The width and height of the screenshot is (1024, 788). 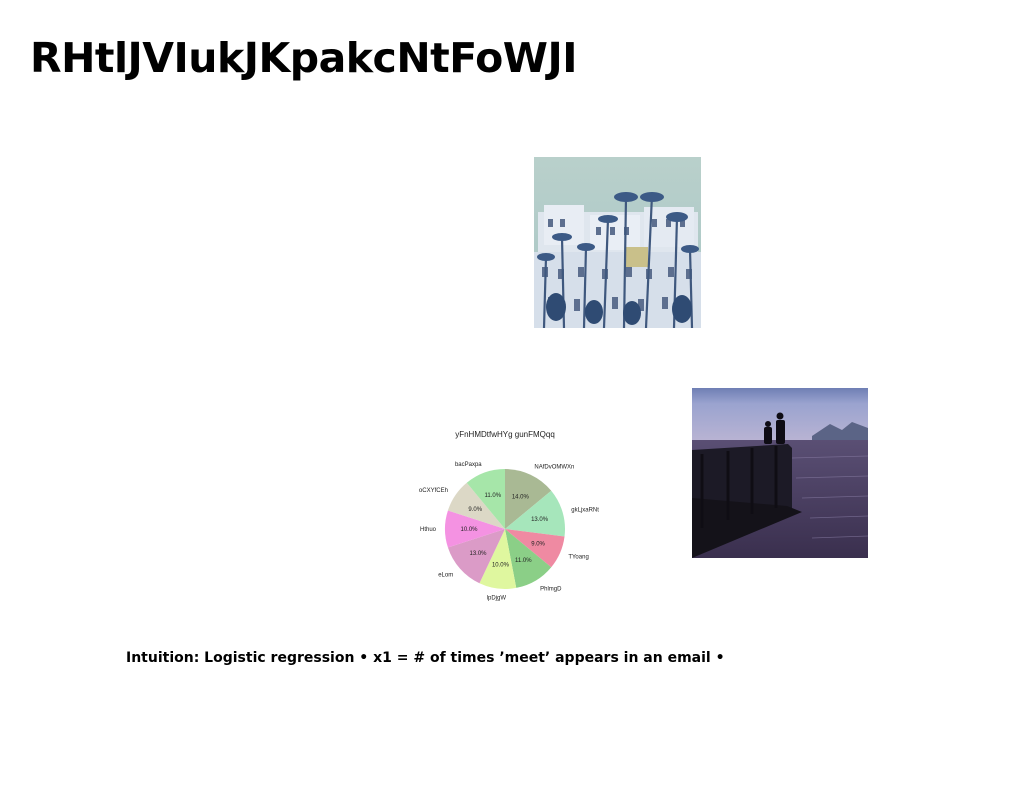 I want to click on pier-photo, so click(x=780, y=473).